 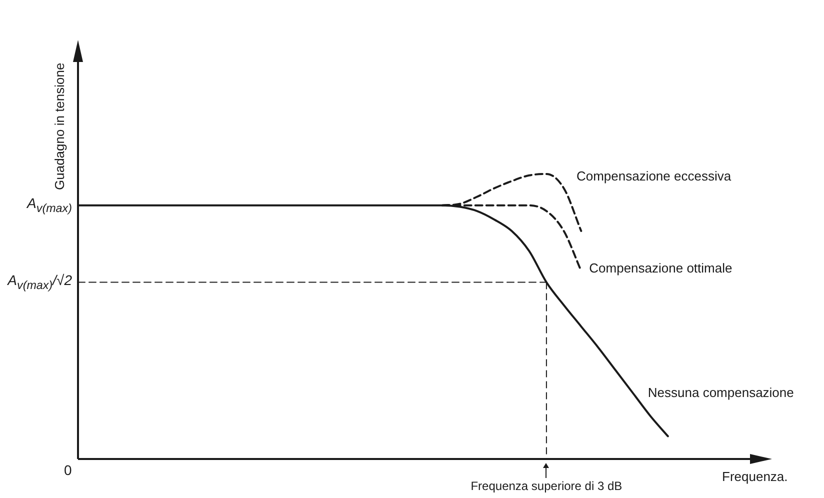 I want to click on x-axis-title: Frequenza., so click(x=755, y=476).